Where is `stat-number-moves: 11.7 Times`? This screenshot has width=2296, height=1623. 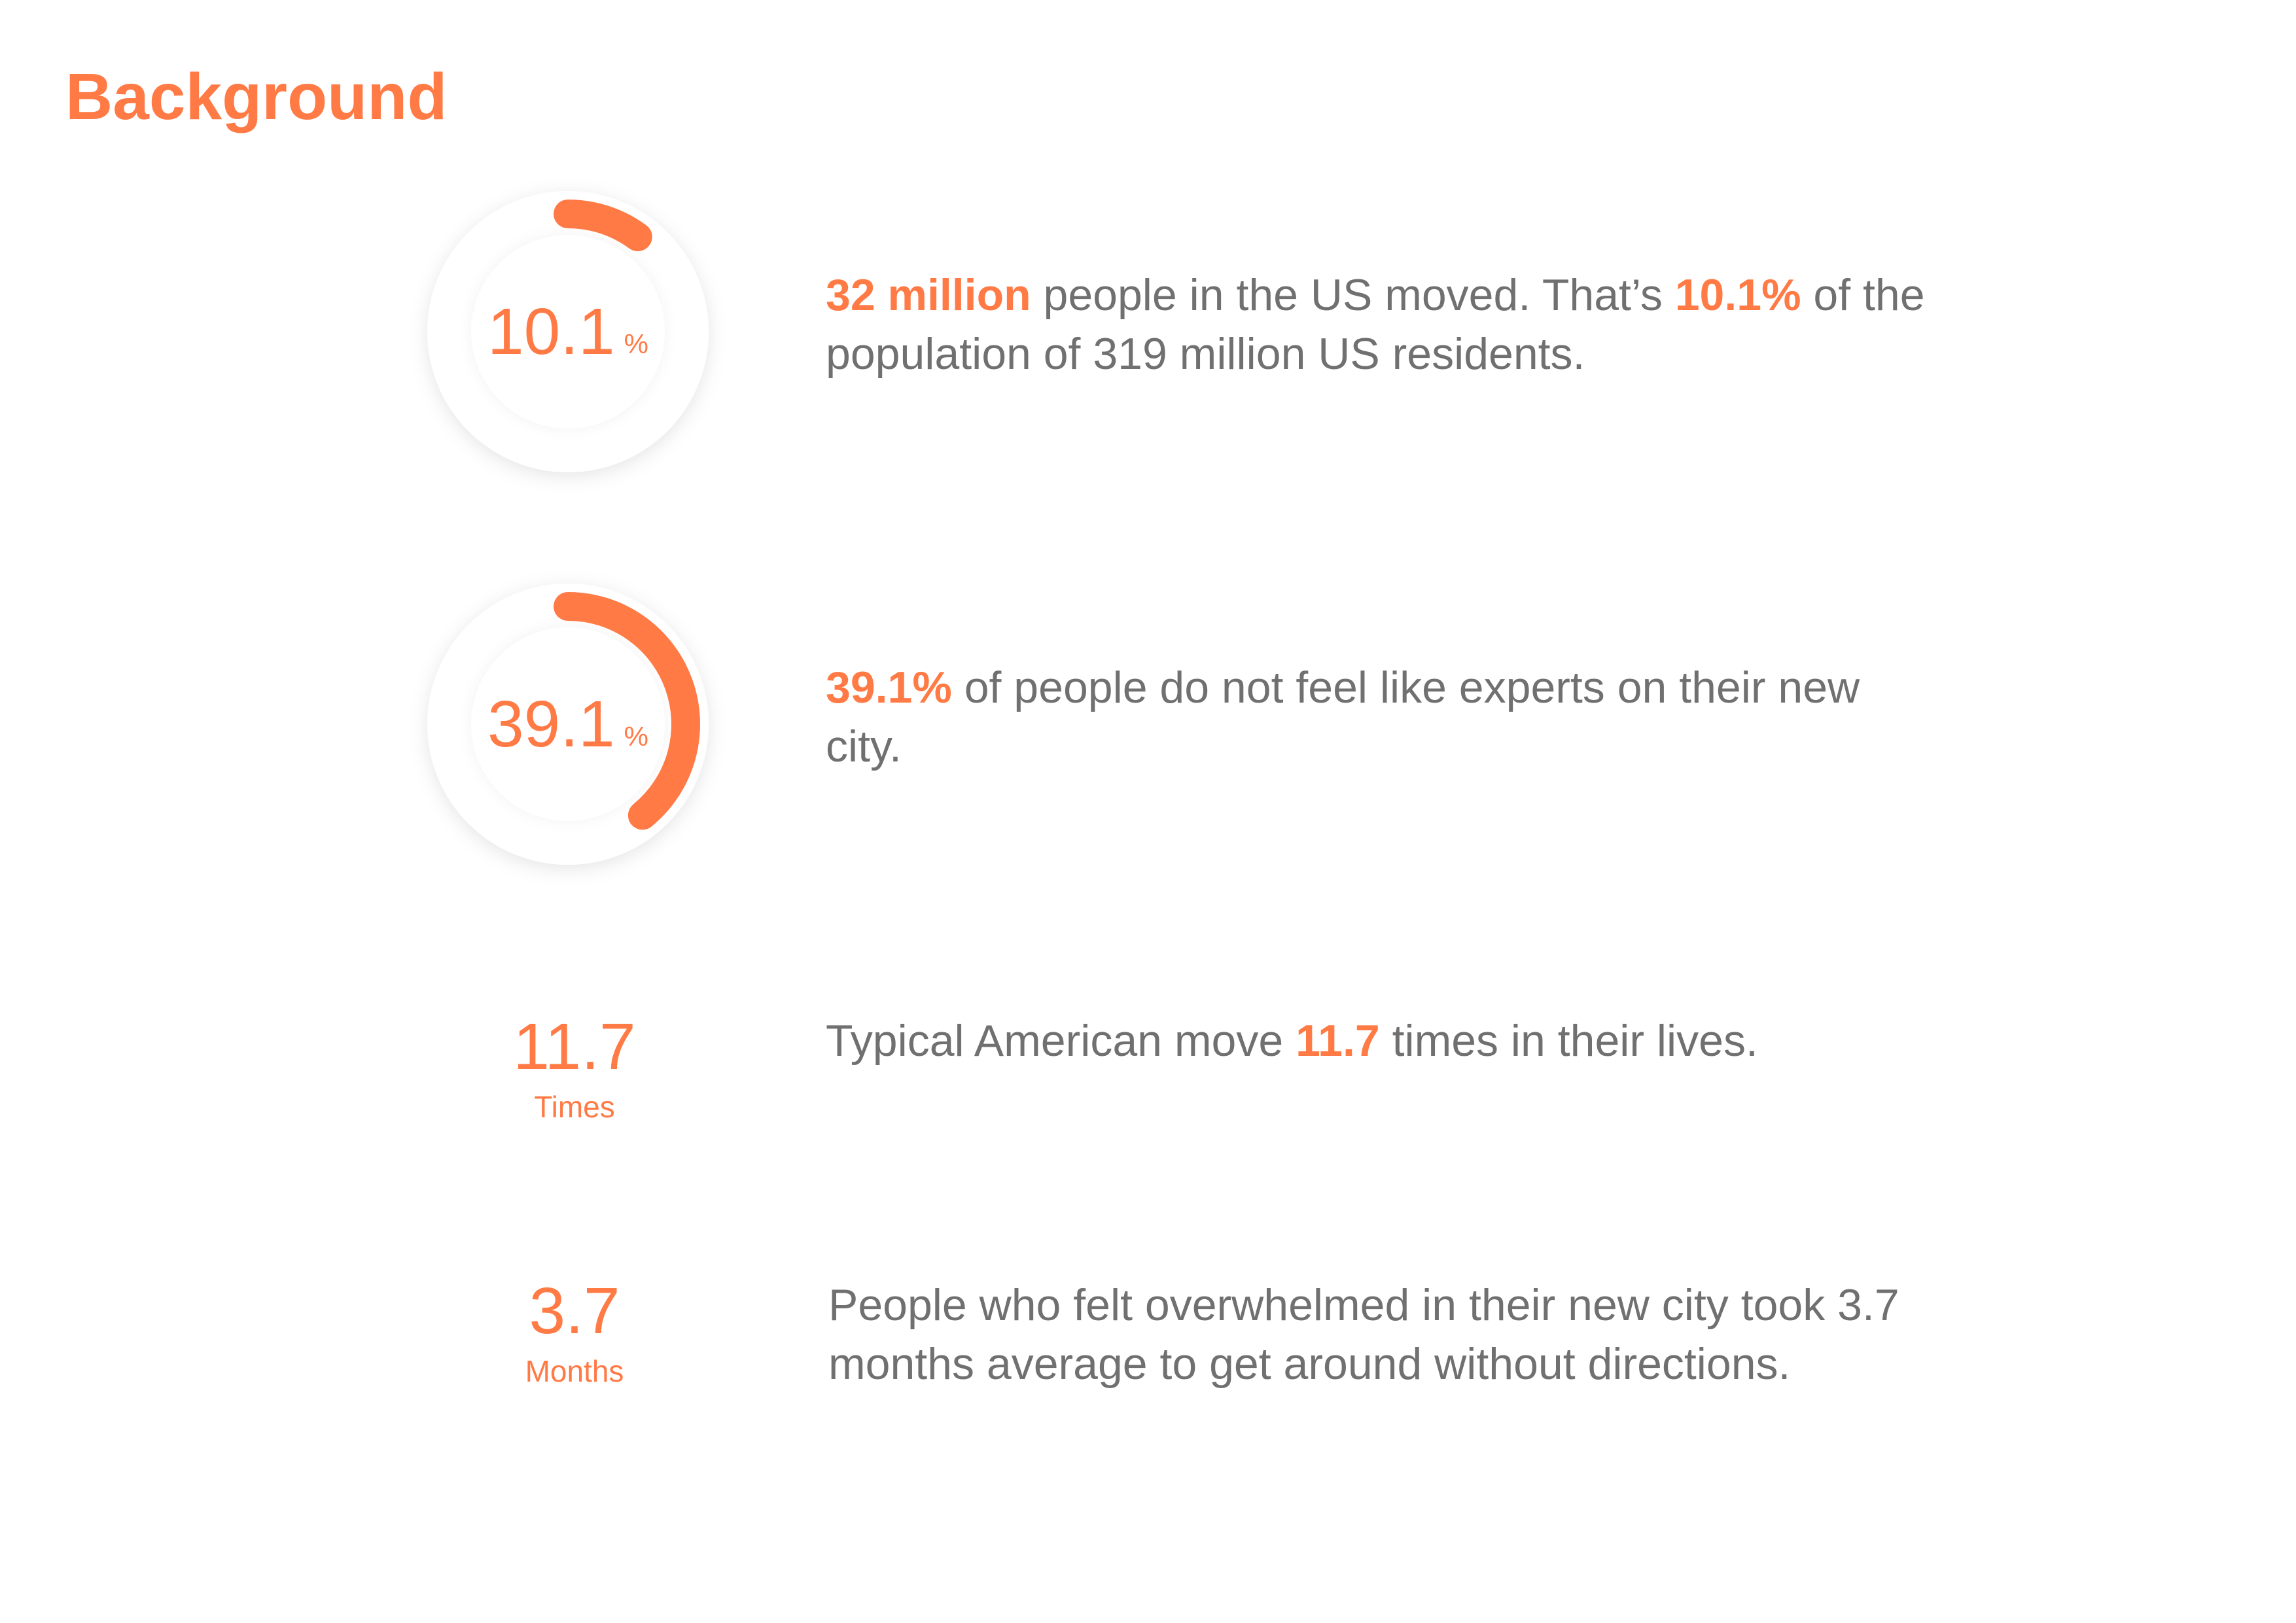
stat-number-moves: 11.7 Times is located at coordinates (574, 1069).